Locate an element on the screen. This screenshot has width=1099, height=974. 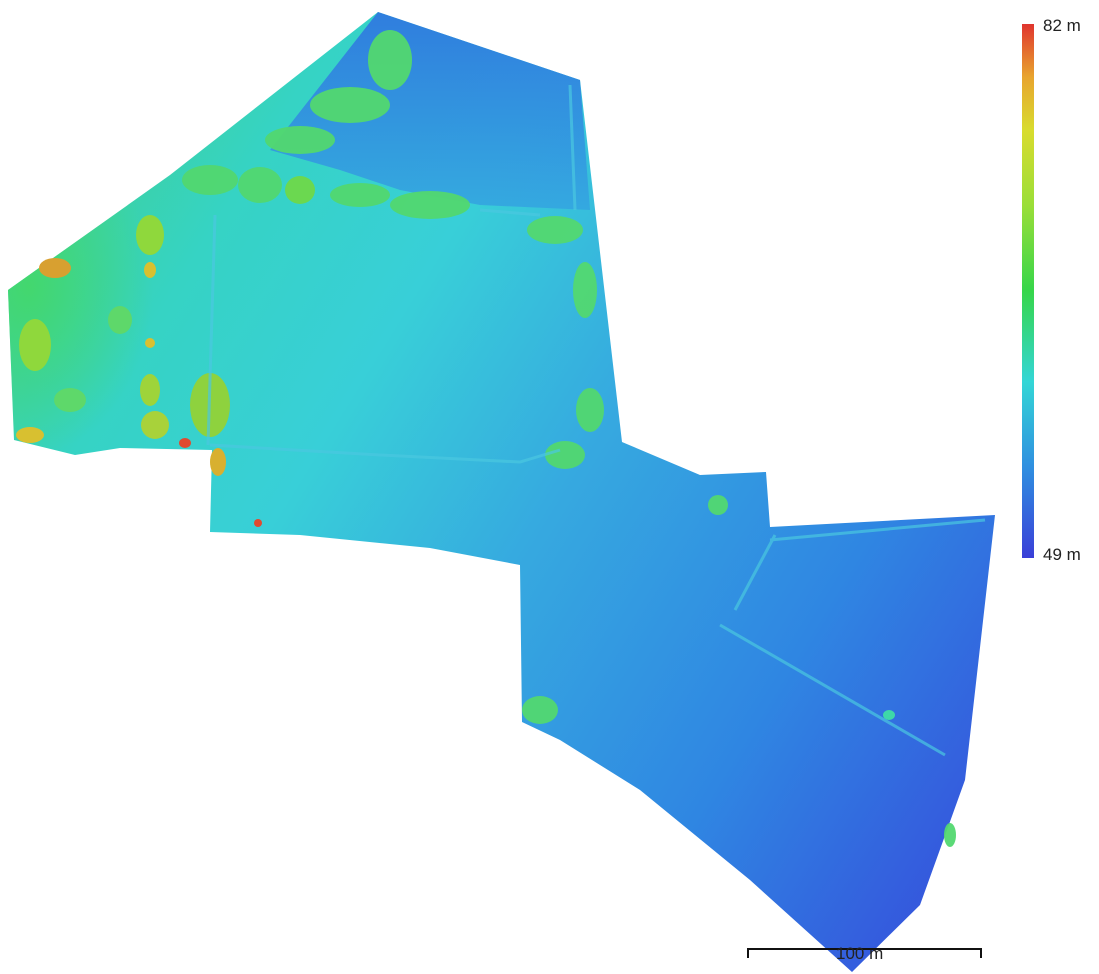
legend-min-label: 49 m is located at coordinates (1062, 554).